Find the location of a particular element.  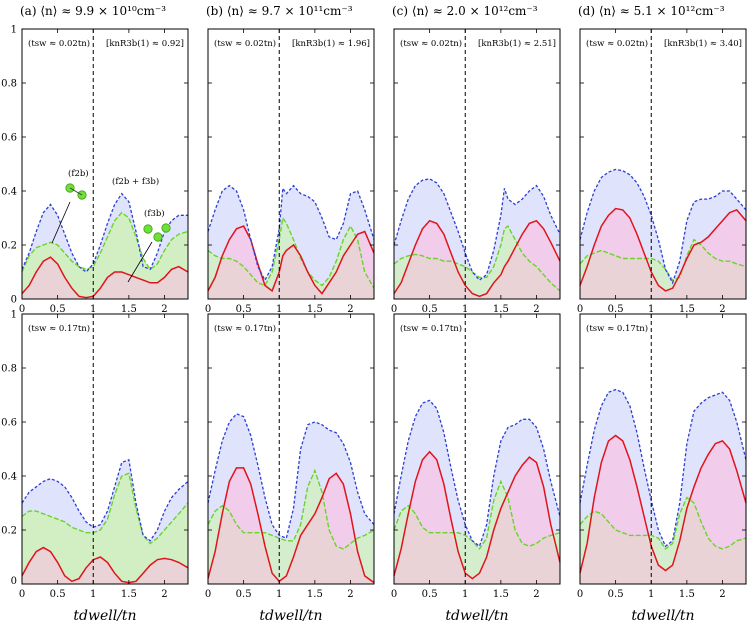

f3b-pointer is located at coordinates (140, 262).